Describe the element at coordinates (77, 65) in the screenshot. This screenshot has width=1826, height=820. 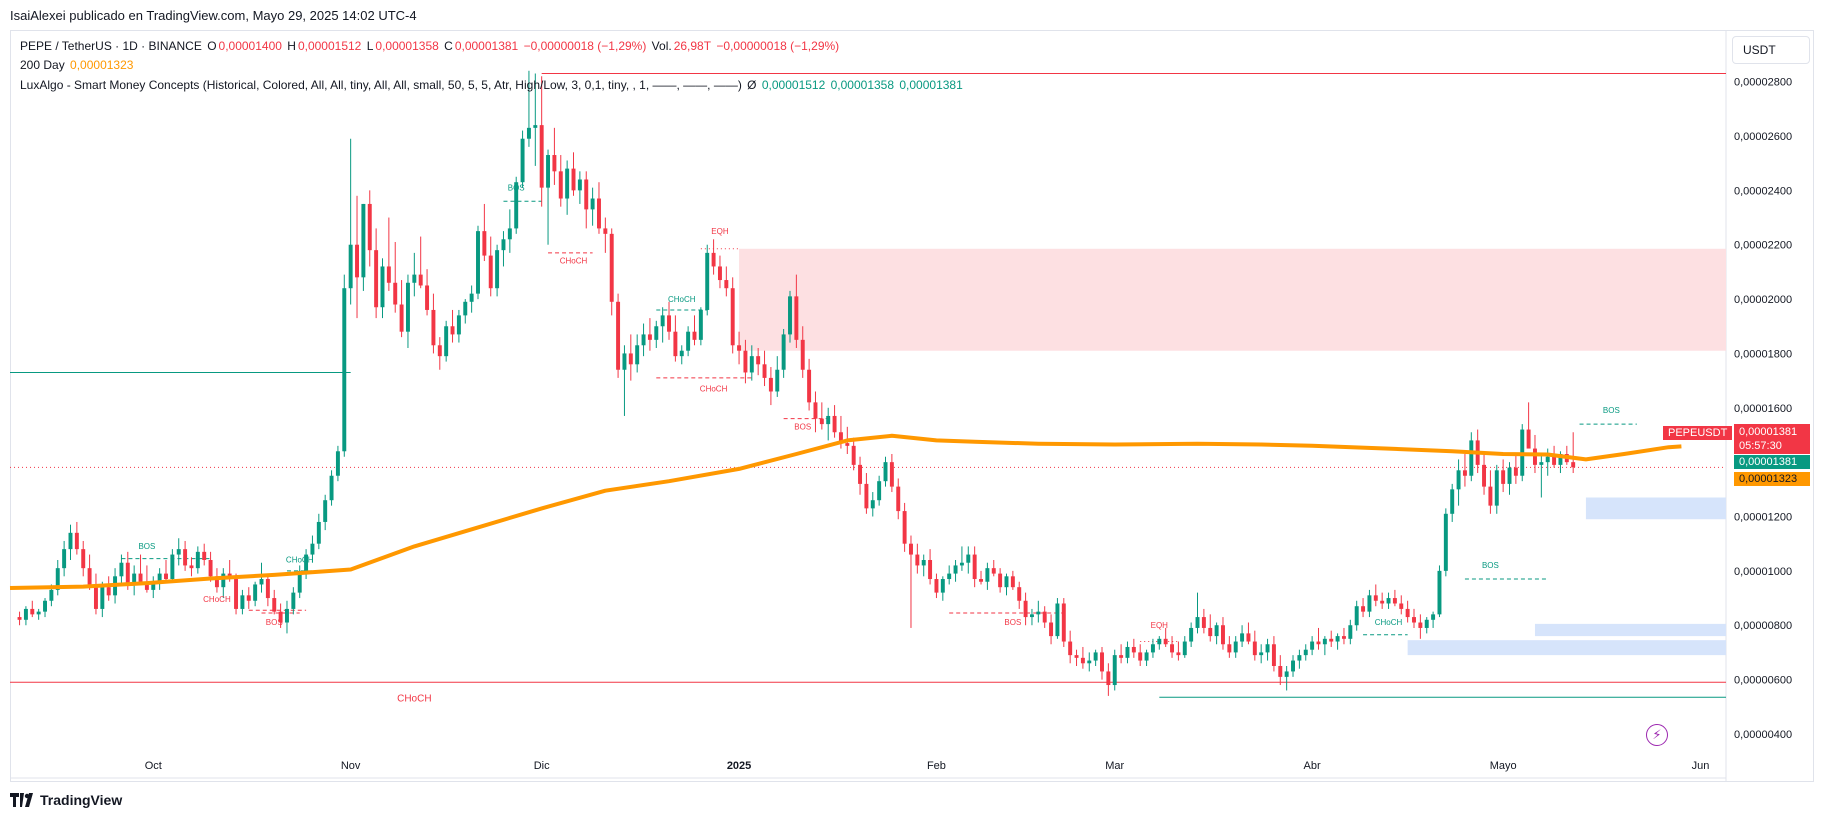
I see `legend-row-ma: 200 Day 0,00001323` at that location.